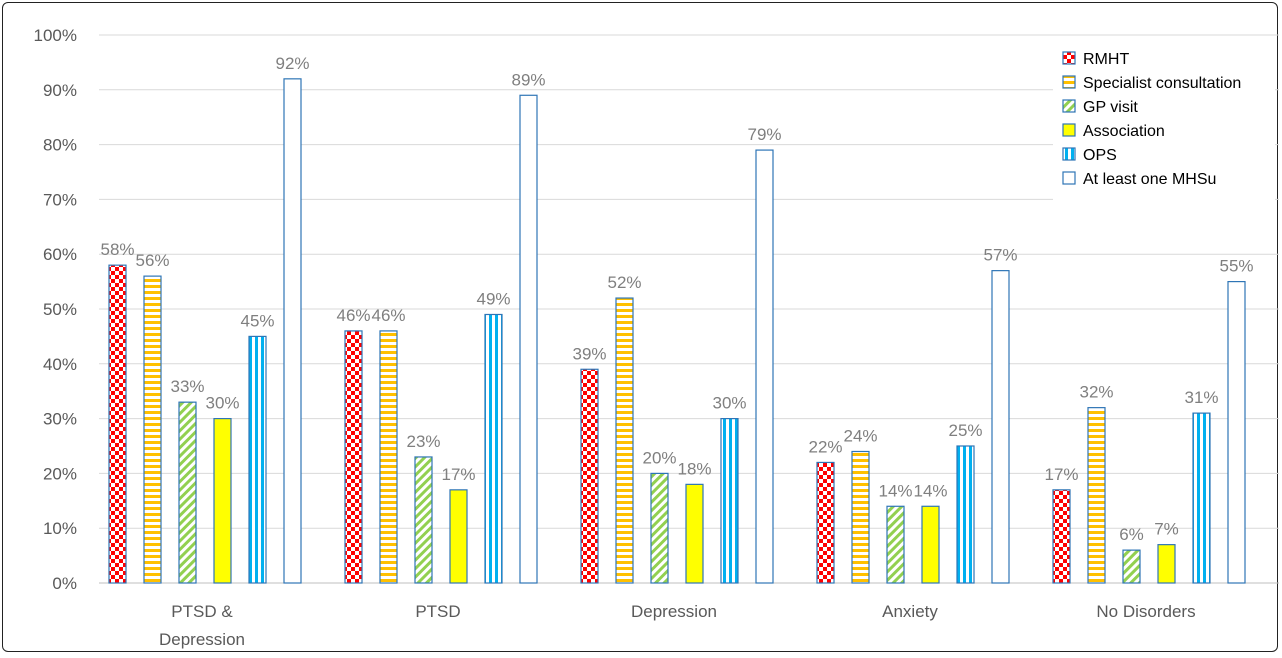 This screenshot has height=658, width=1282. Describe the element at coordinates (1106, 59) in the screenshot. I see `legend-label: RMHT` at that location.